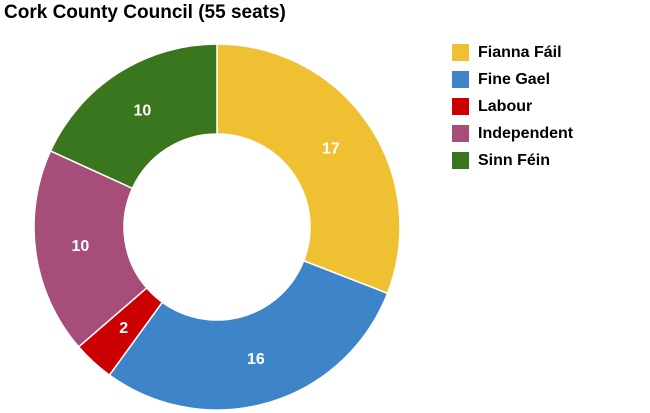  What do you see at coordinates (123, 328) in the screenshot?
I see `data-label-labour: 2` at bounding box center [123, 328].